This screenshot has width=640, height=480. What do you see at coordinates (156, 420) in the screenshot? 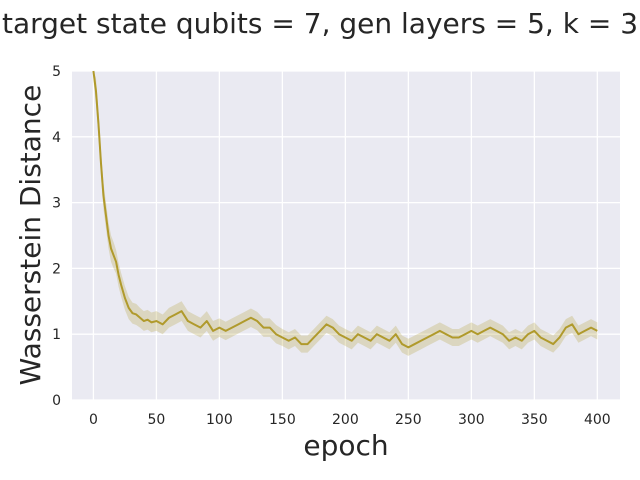
I see `x-tick-label: 50` at bounding box center [156, 420].